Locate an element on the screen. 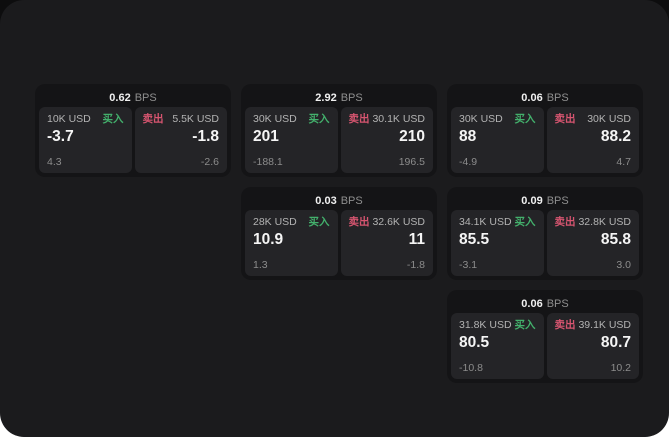 The image size is (669, 437). buy-tile: 34.1K USD 买入 85.5 -3.1 is located at coordinates (497, 243).